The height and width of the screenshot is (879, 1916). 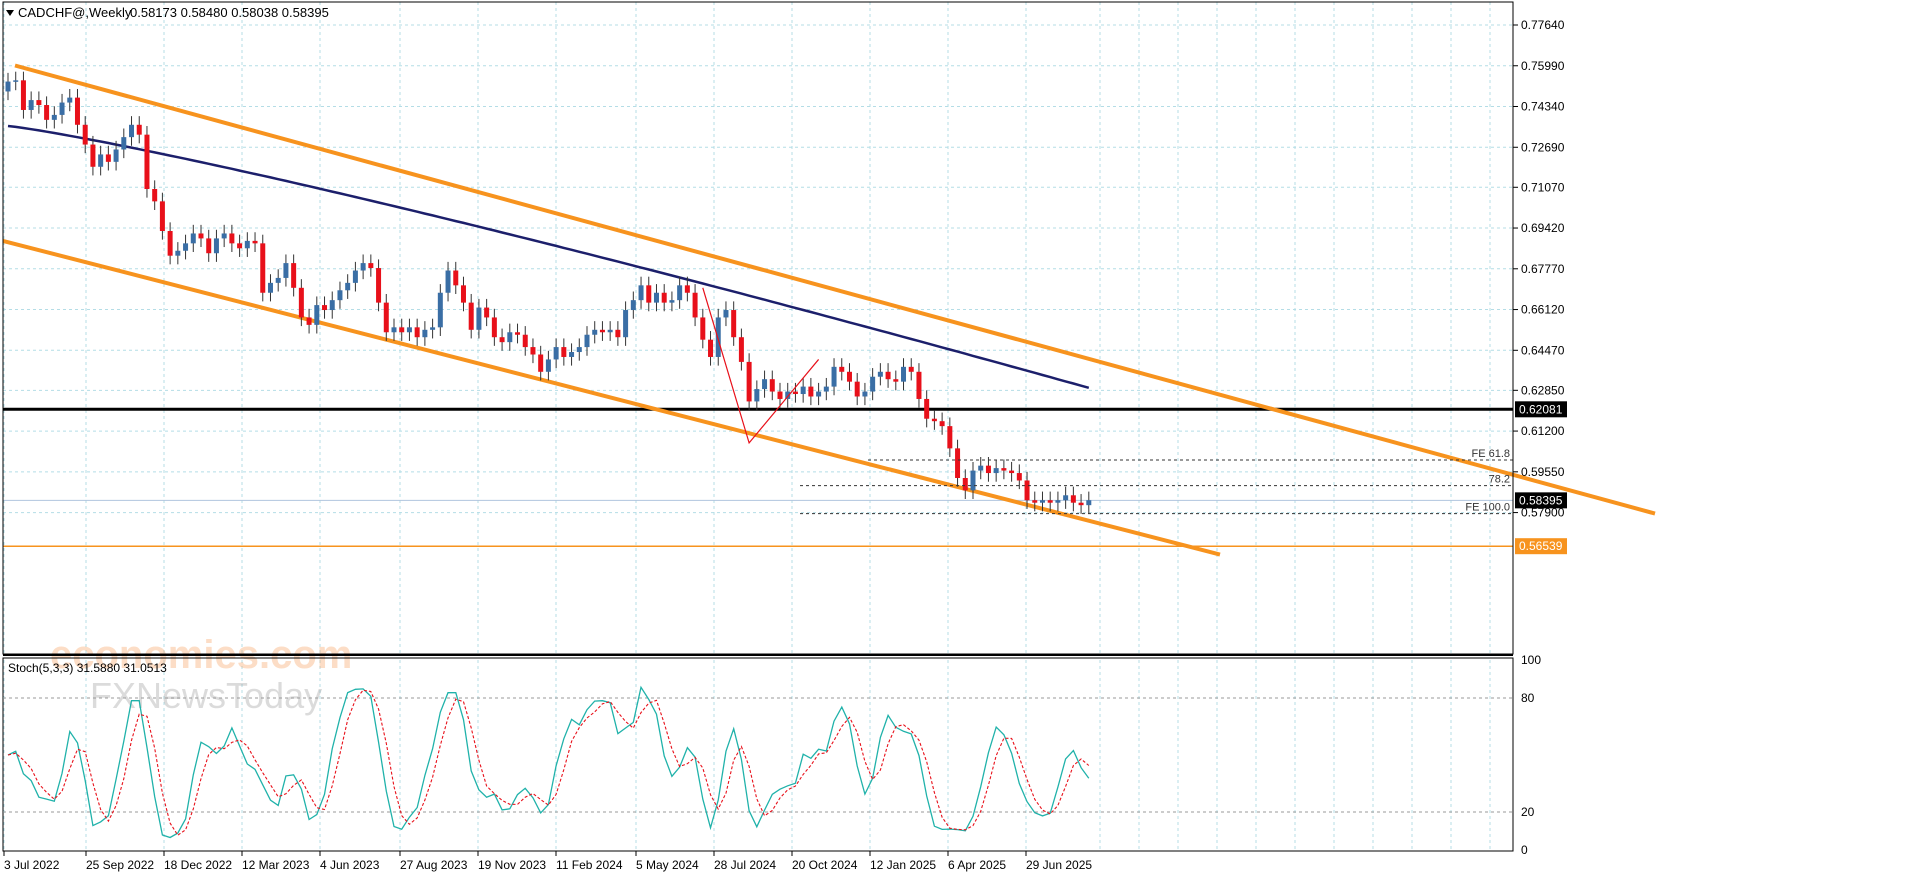 What do you see at coordinates (1543, 472) in the screenshot?
I see `y-tick-label: 0.59550` at bounding box center [1543, 472].